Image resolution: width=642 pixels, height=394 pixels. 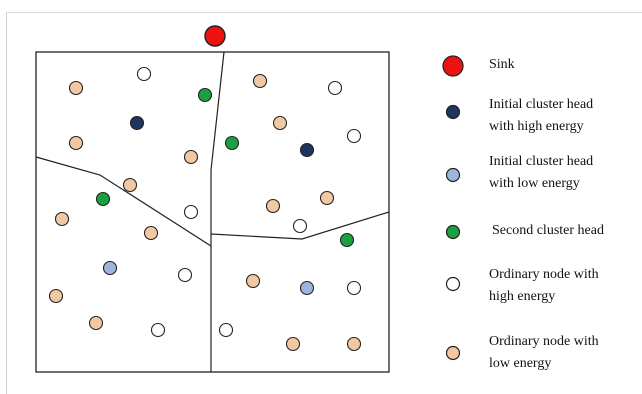 I want to click on top-border-line, so click(x=324, y=12).